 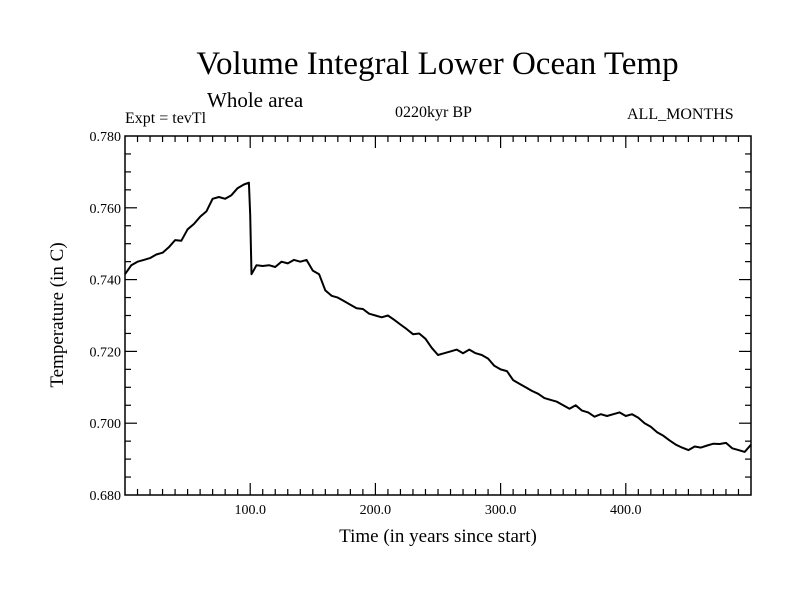 What do you see at coordinates (166, 118) in the screenshot?
I see `experiment-label: Expt = tevTl` at bounding box center [166, 118].